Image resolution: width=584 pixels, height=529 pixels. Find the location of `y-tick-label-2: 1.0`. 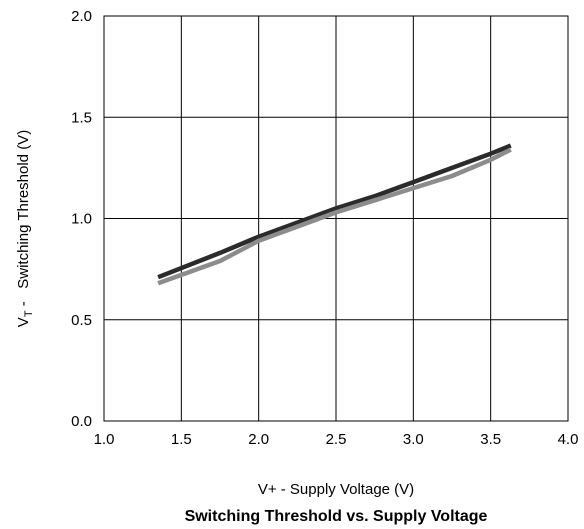

y-tick-label-2: 1.0 is located at coordinates (81, 219).